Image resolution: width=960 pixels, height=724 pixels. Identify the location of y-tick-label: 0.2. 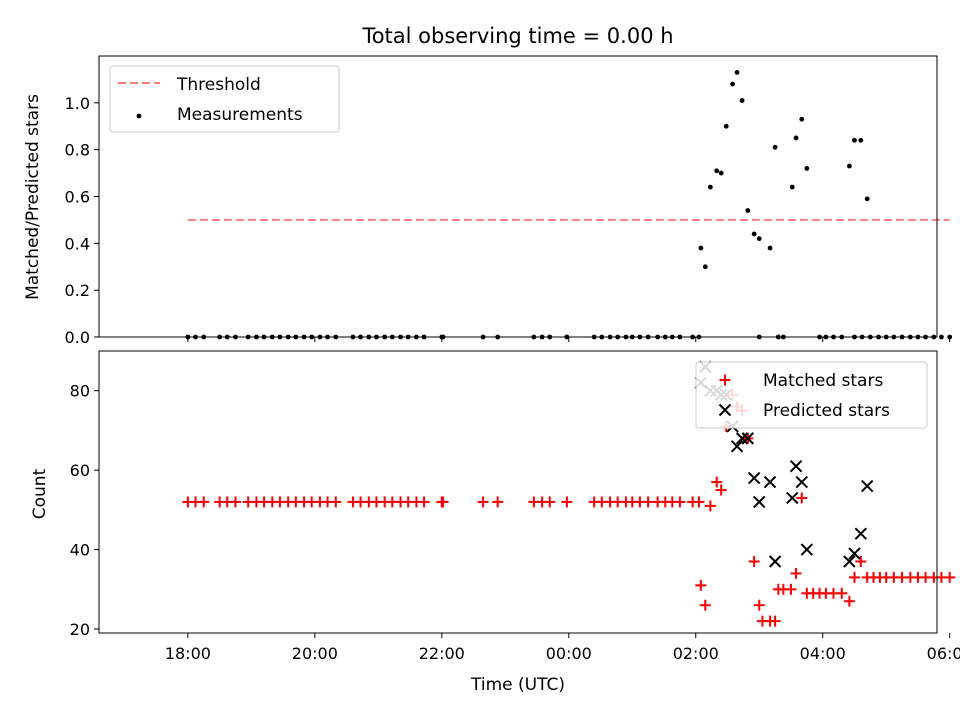
(77, 290).